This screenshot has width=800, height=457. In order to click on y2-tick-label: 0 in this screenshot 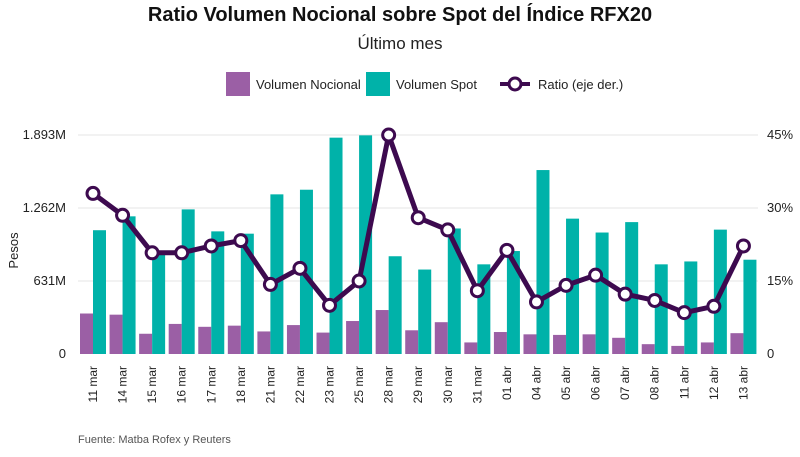, I will do `click(770, 353)`.